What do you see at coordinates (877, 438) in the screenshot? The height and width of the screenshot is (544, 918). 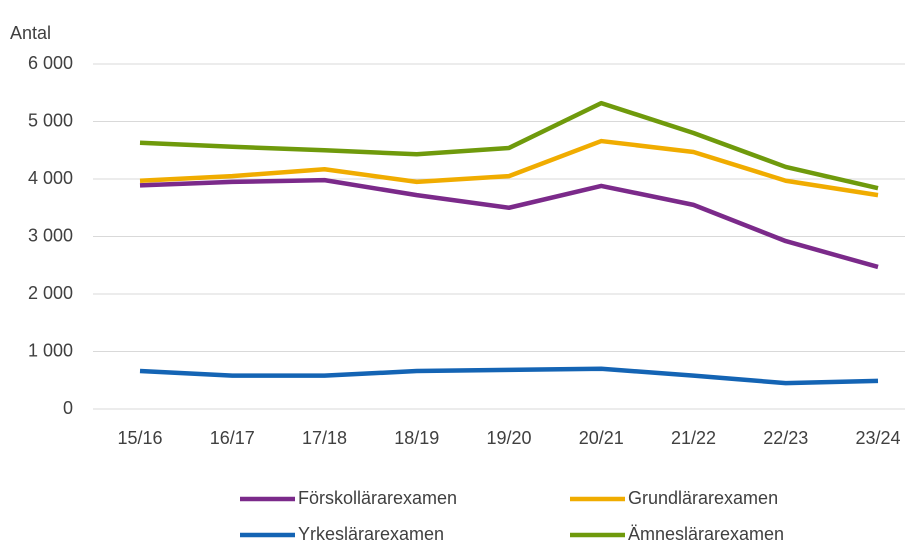 I see `x-tick-label: 23/24` at bounding box center [877, 438].